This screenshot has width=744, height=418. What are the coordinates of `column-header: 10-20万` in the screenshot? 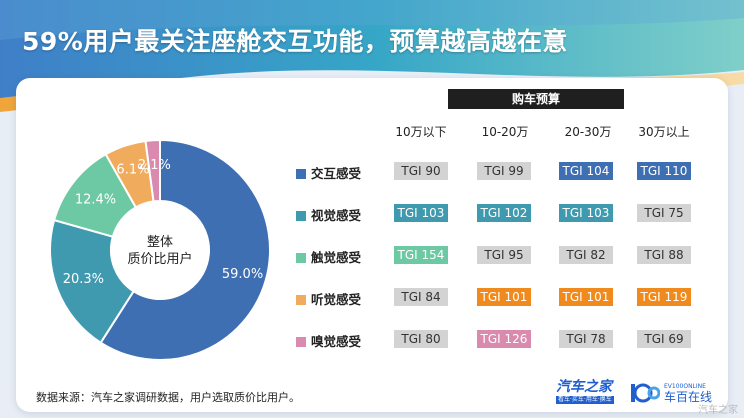 It's located at (505, 132).